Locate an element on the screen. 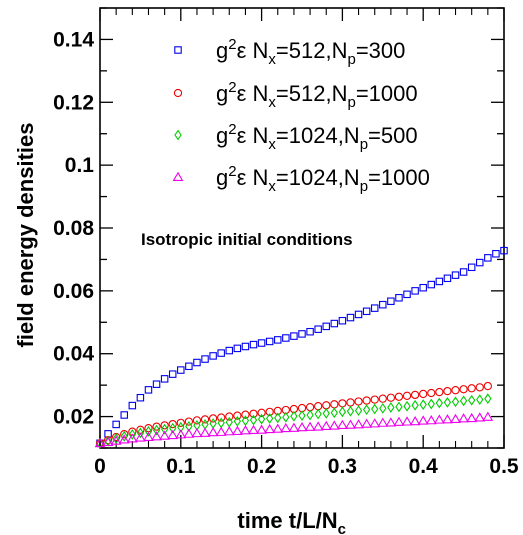  x-axis-title: time t/L/Nc is located at coordinates (291, 521).